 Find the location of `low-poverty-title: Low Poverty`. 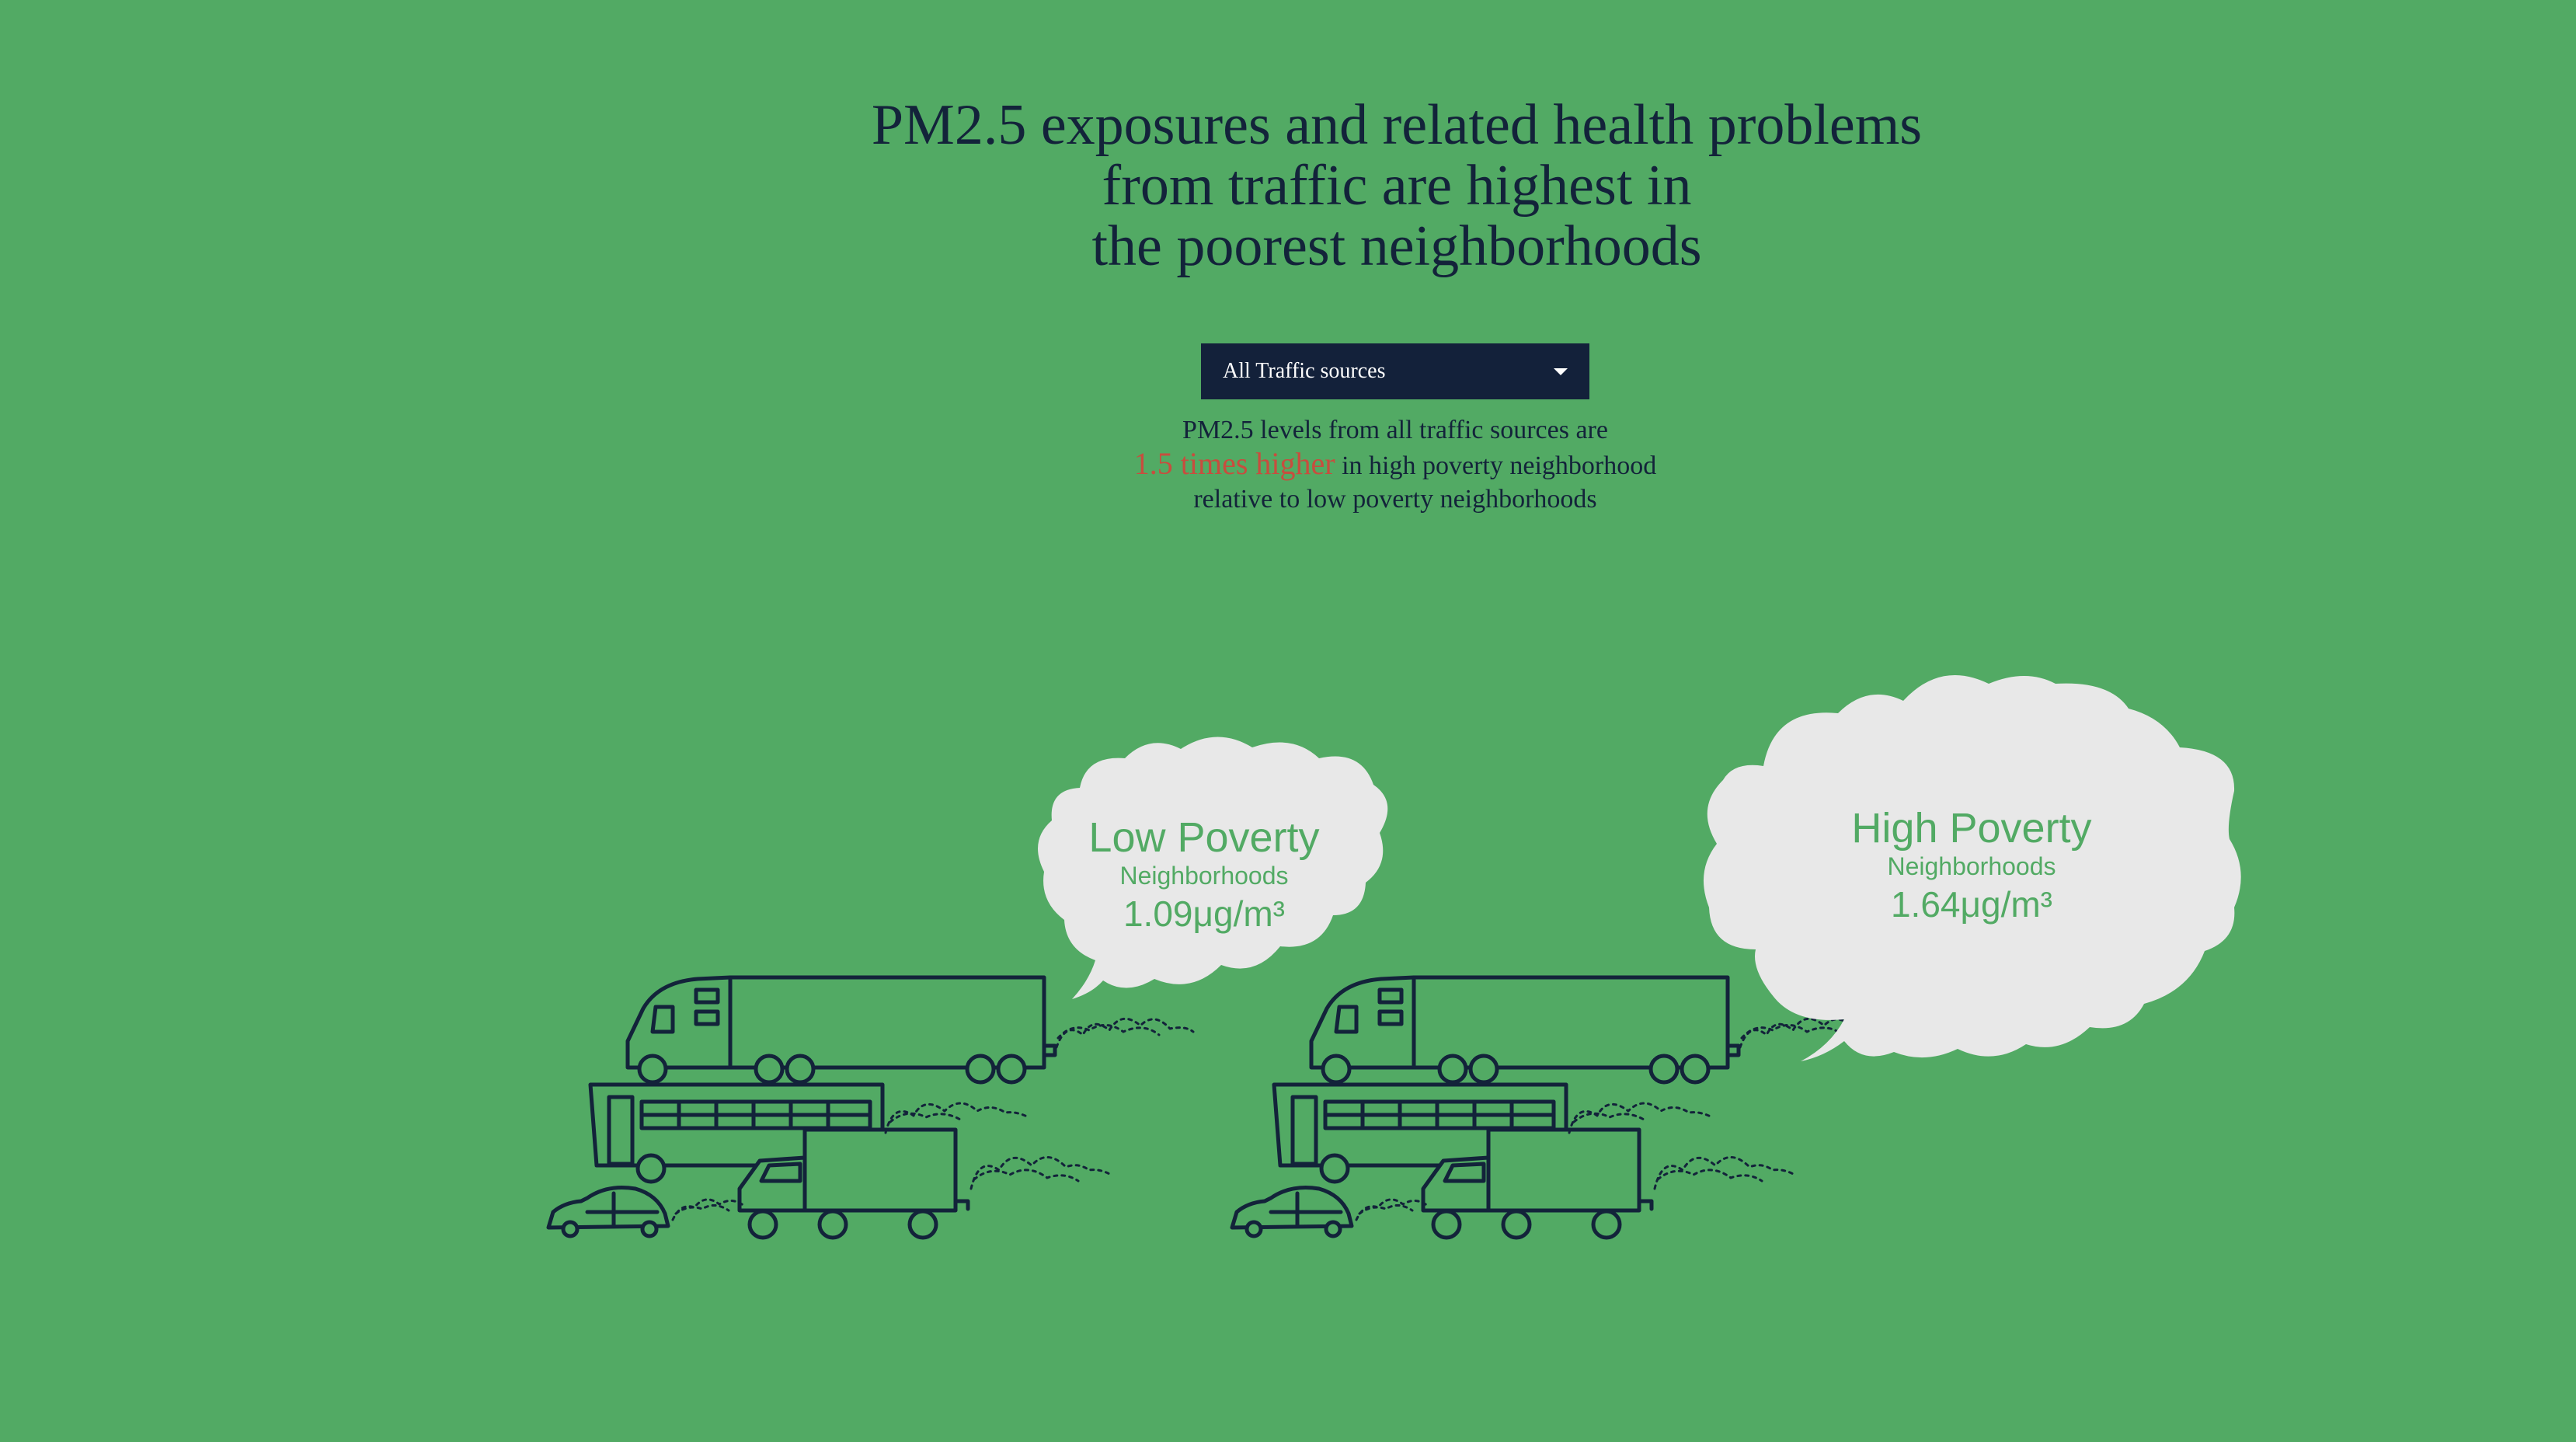

low-poverty-title: Low Poverty is located at coordinates (1204, 838).